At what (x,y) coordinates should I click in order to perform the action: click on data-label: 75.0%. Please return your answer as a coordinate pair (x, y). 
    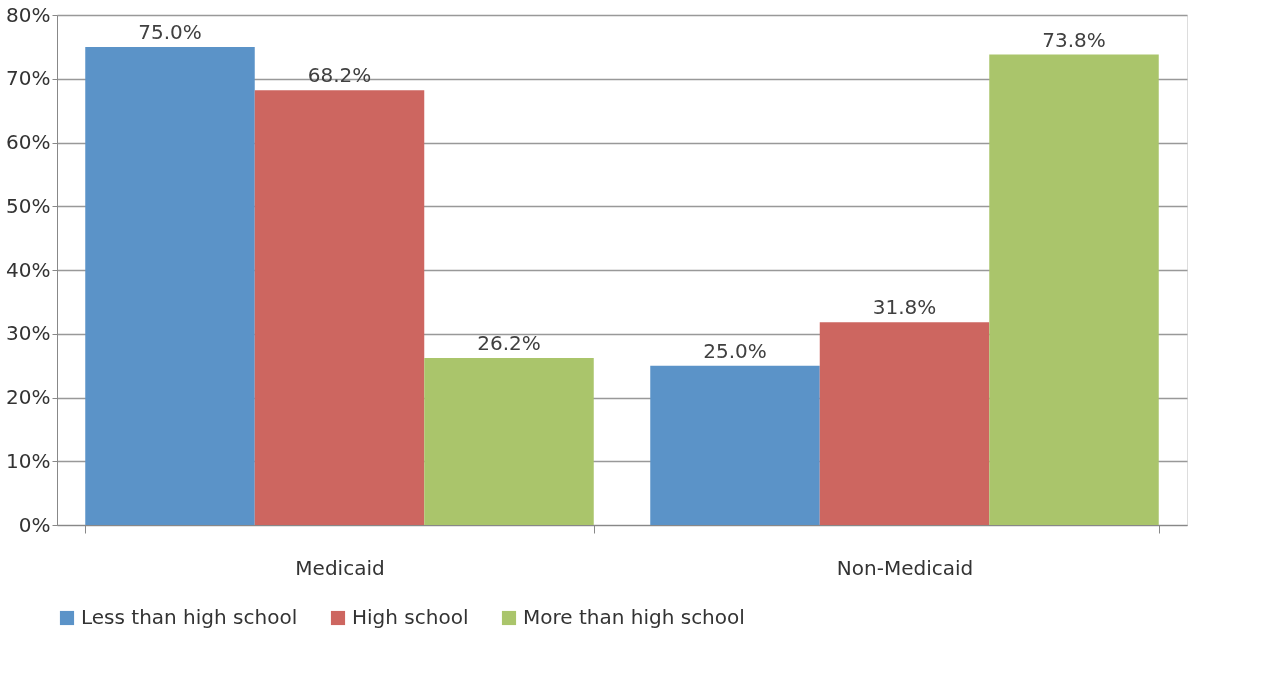
    Looking at the image, I should click on (170, 31).